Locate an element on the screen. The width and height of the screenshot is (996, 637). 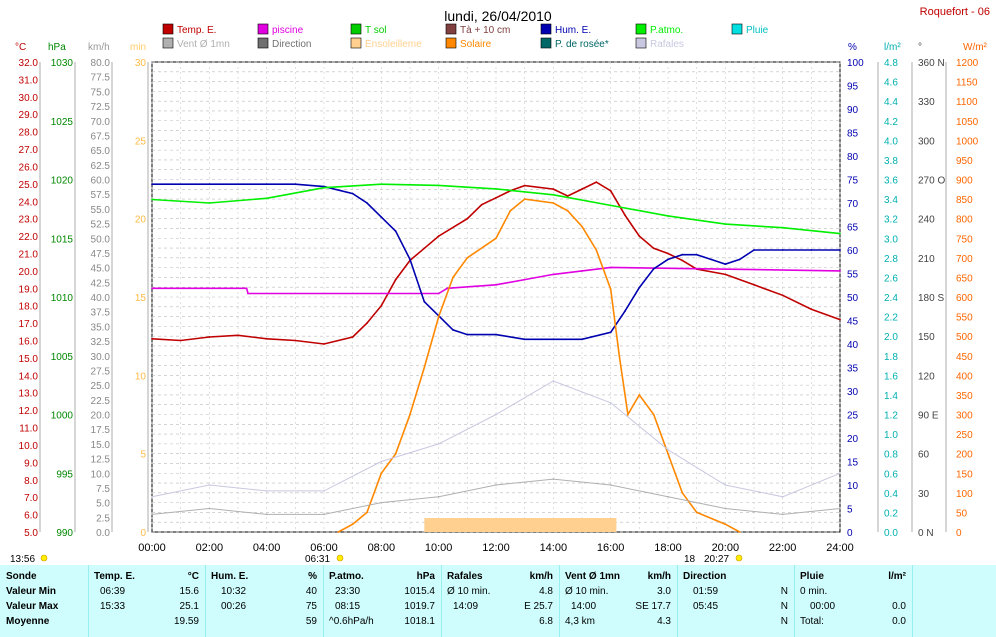
patmo-mean: 1018.1 is located at coordinates (419, 621).